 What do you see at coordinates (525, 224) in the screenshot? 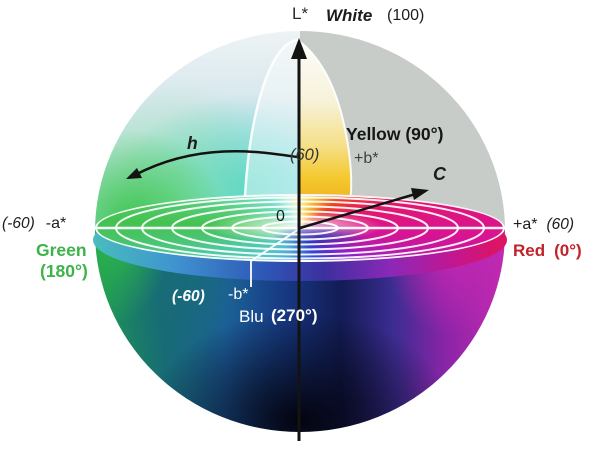
I see `plus-a-label: +a*` at bounding box center [525, 224].